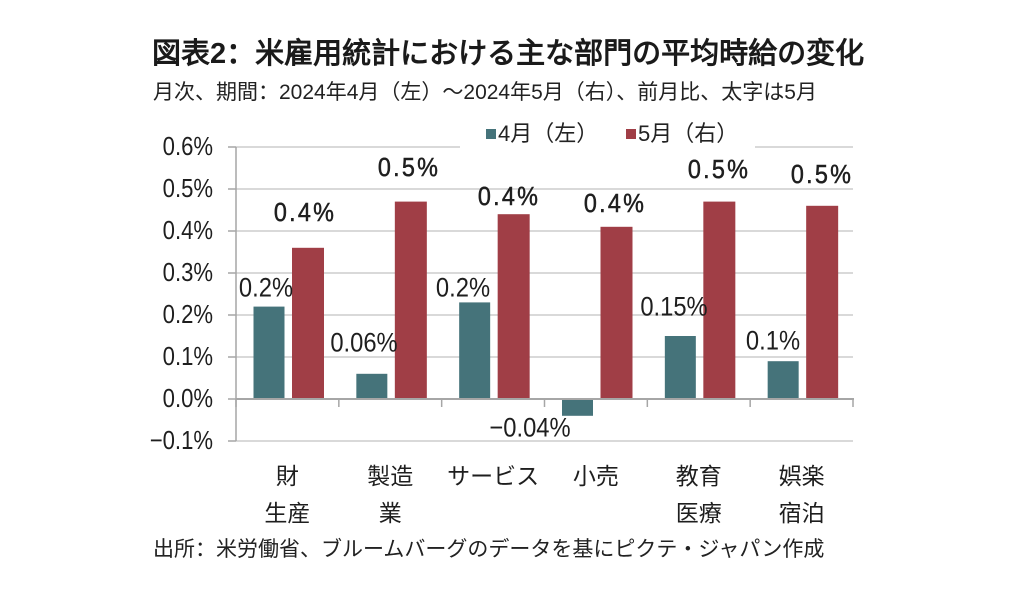 The width and height of the screenshot is (1012, 598). I want to click on category-label: 宿泊, so click(802, 513).